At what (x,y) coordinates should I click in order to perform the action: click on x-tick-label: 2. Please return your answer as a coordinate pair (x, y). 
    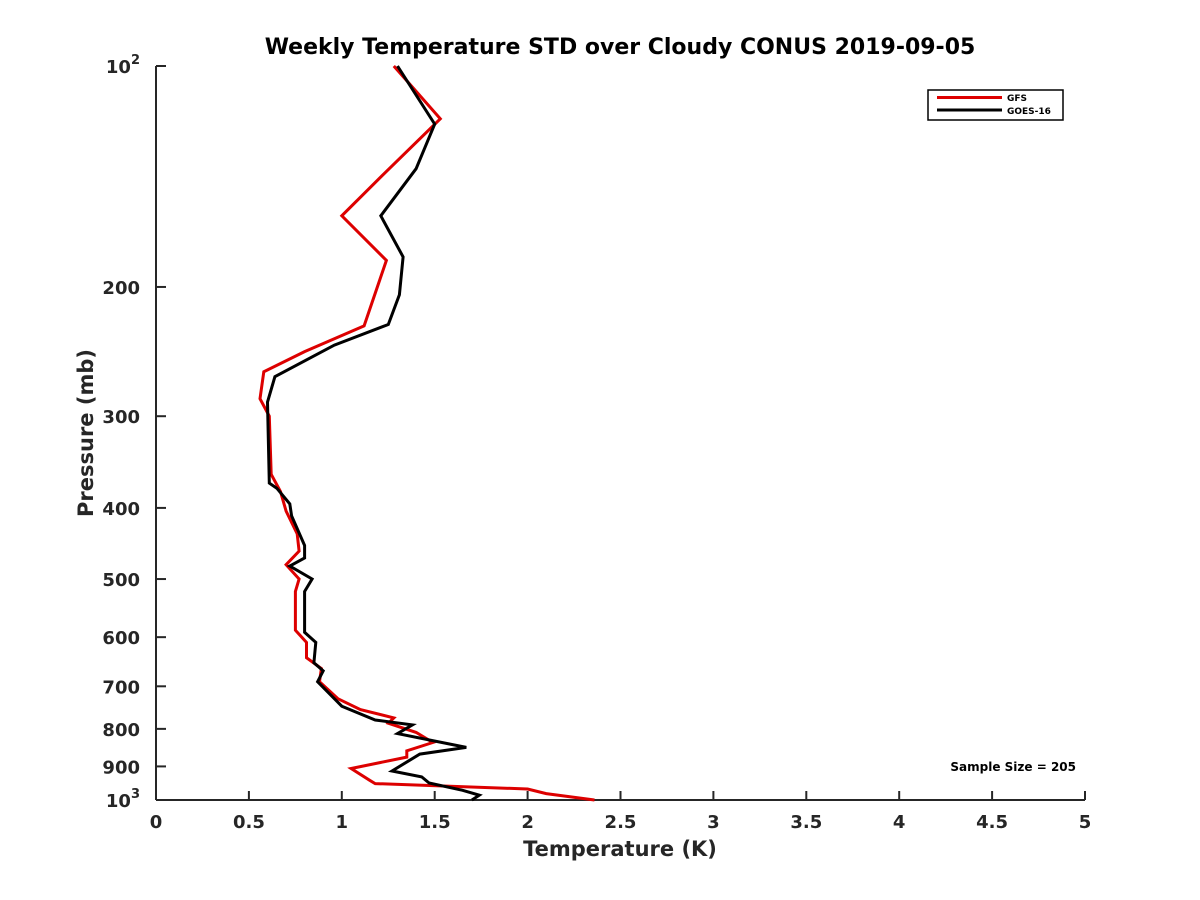
    Looking at the image, I should click on (527, 822).